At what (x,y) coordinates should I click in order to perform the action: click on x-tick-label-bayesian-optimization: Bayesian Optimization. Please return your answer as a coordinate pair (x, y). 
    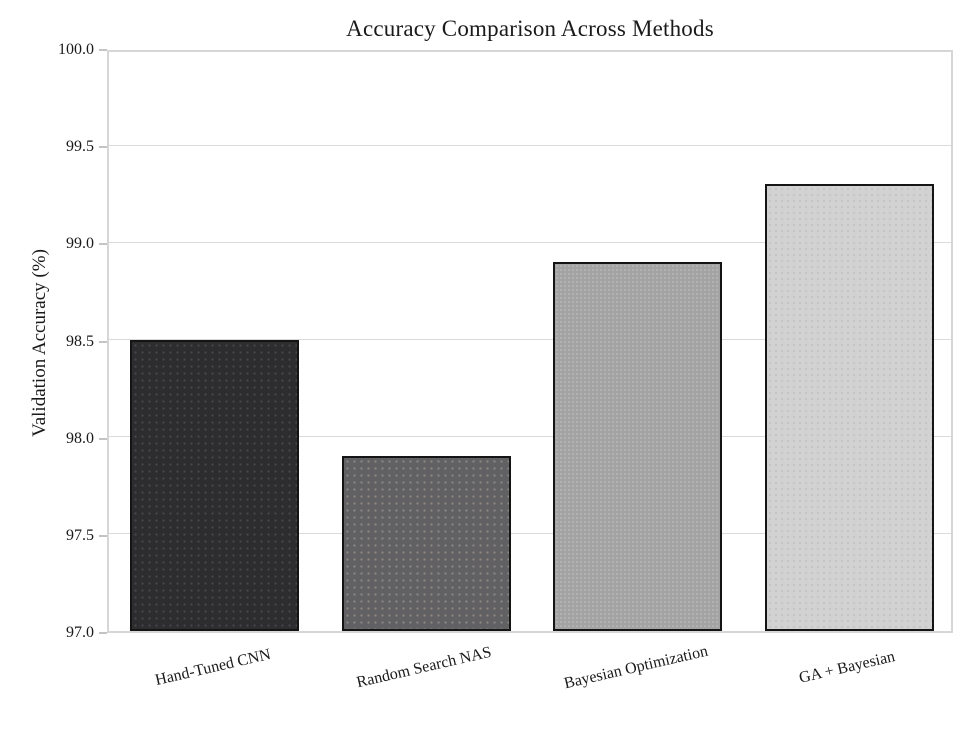
    Looking at the image, I should click on (636, 667).